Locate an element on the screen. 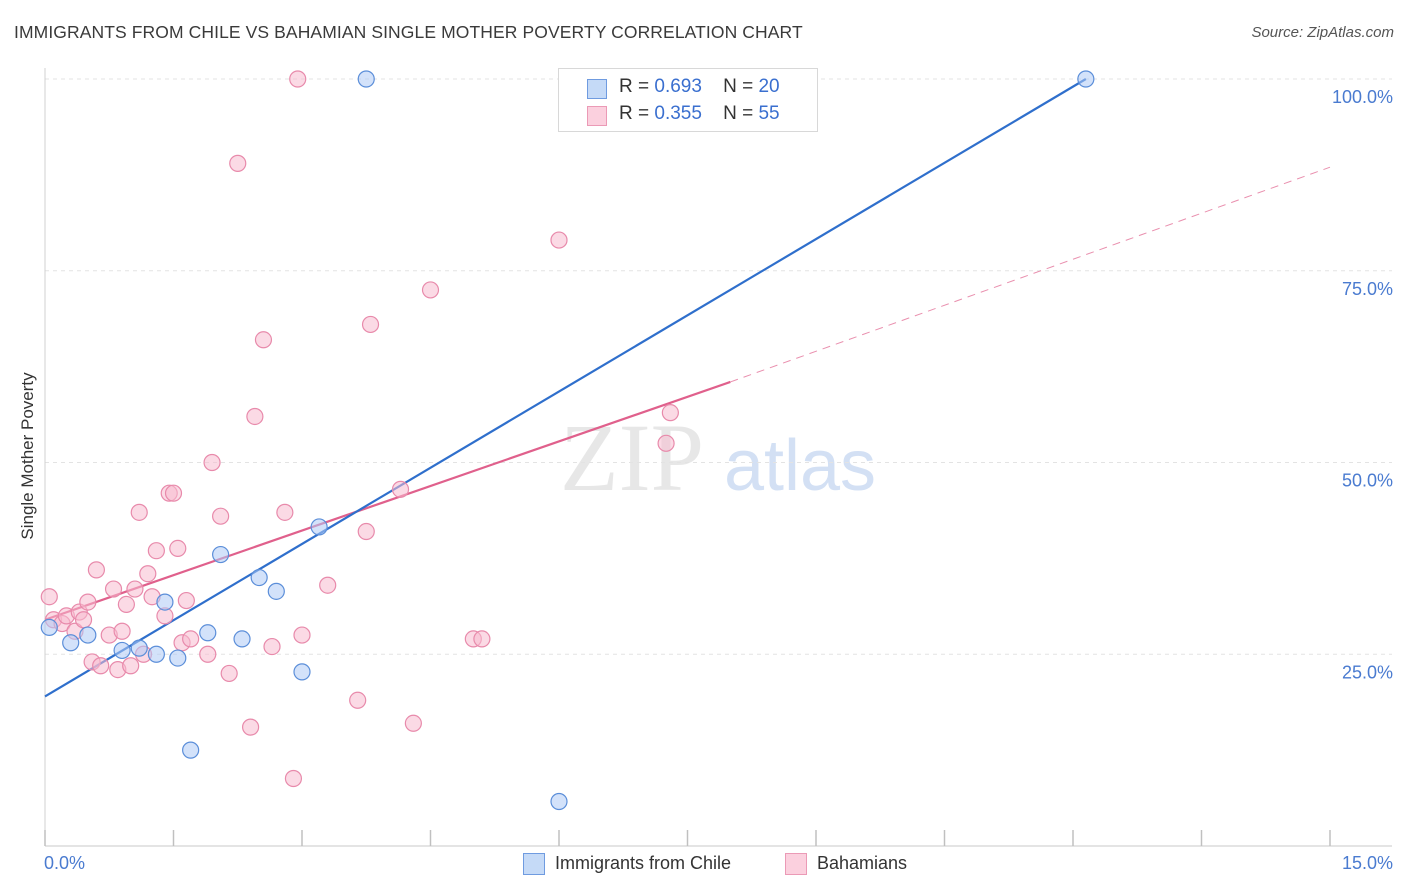 The image size is (1406, 892). chile-n-label: N = is located at coordinates (738, 86).